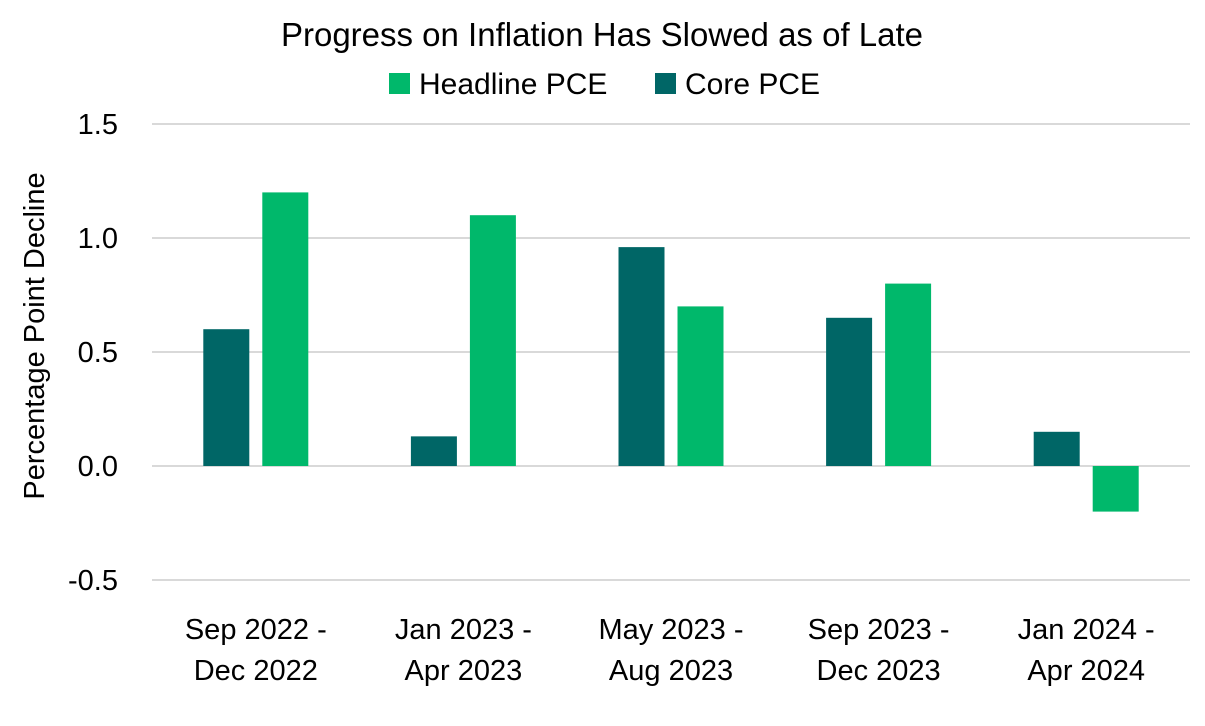 Image resolution: width=1205 pixels, height=726 pixels. Describe the element at coordinates (463, 630) in the screenshot. I see `x-category-label: Jan 2023 -` at that location.